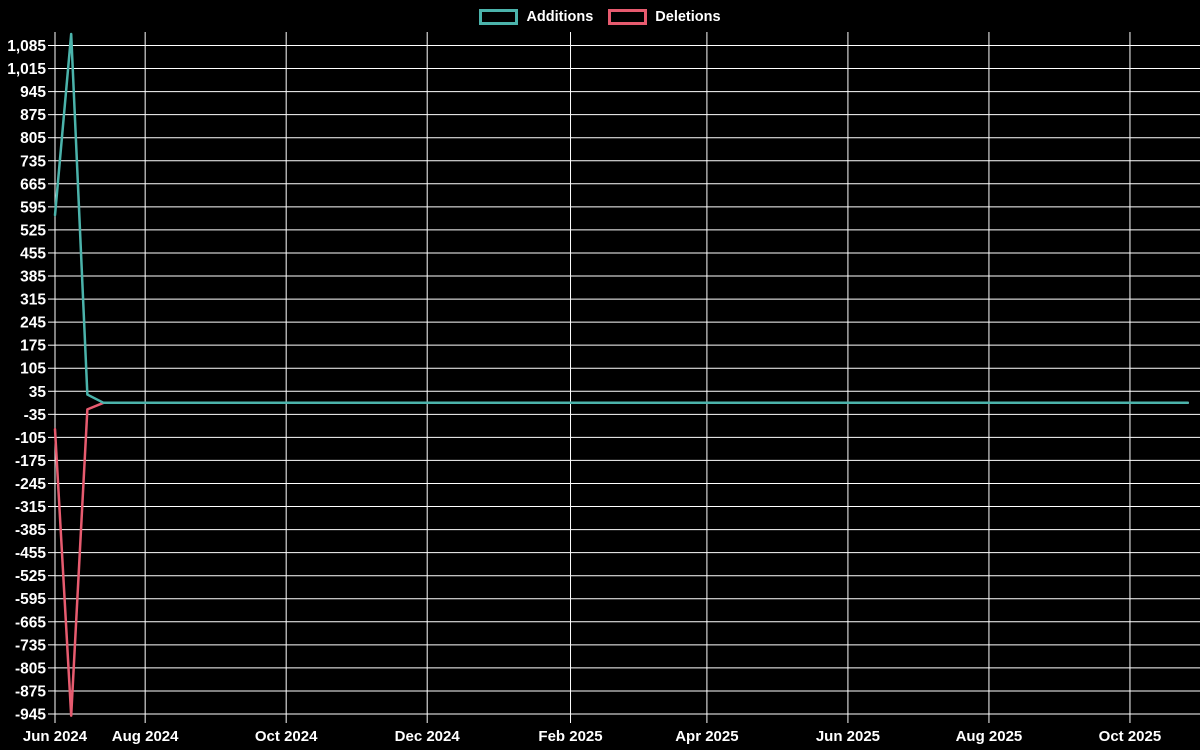 This screenshot has height=750, width=1200. I want to click on x-tick-label: Jun 2024, so click(55, 736).